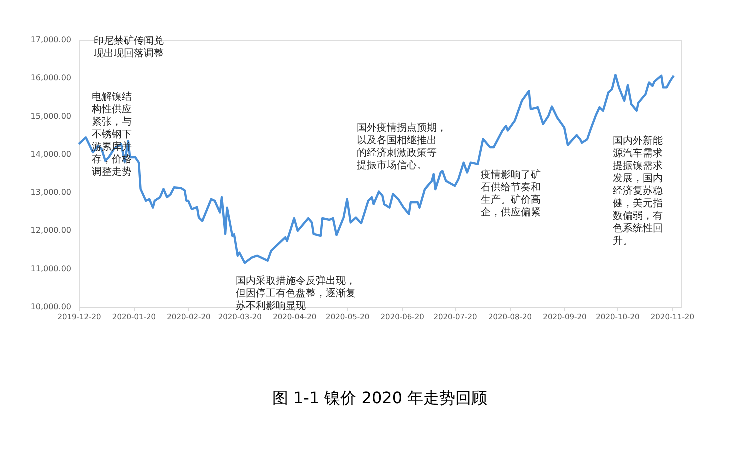 This screenshot has width=740, height=466. What do you see at coordinates (51, 78) in the screenshot?
I see `y-tick-label: 16,000.00` at bounding box center [51, 78].